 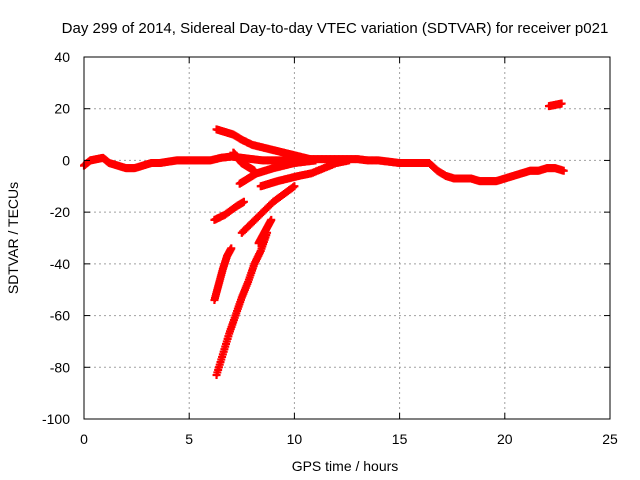 What do you see at coordinates (505, 439) in the screenshot?
I see `x-tick-label: 20` at bounding box center [505, 439].